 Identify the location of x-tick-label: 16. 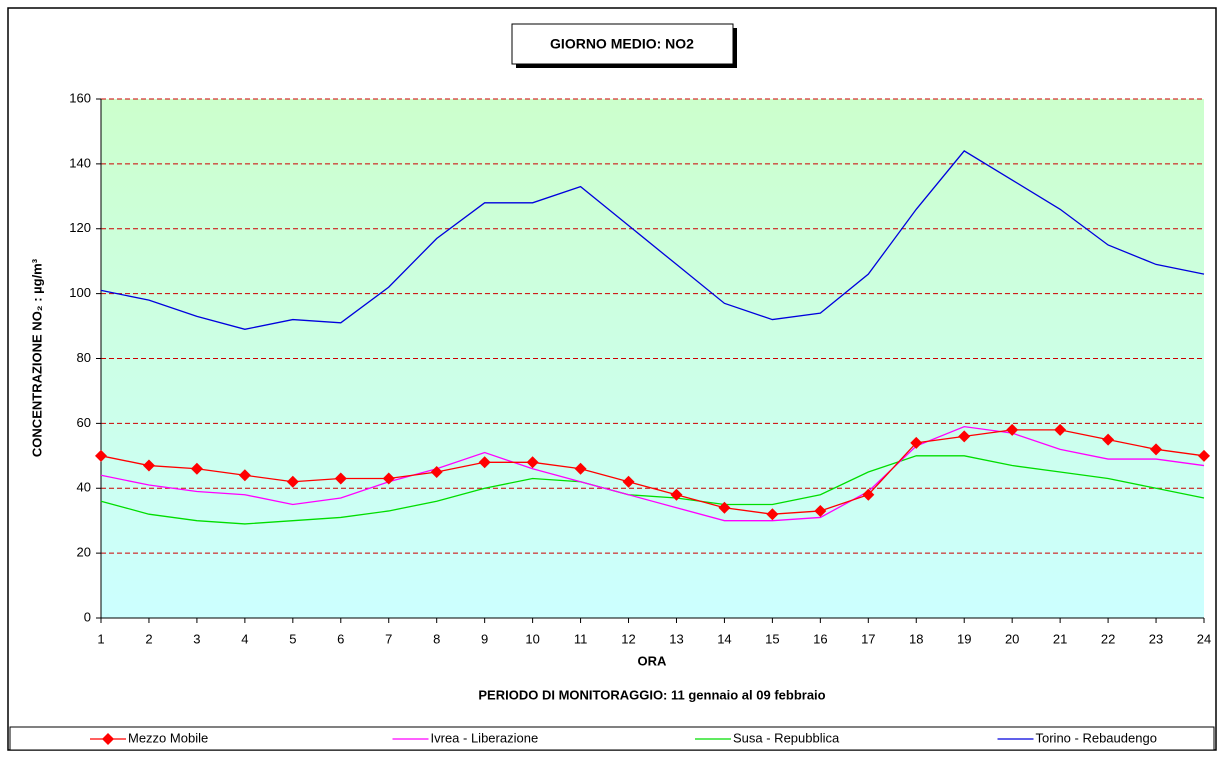
(820, 638).